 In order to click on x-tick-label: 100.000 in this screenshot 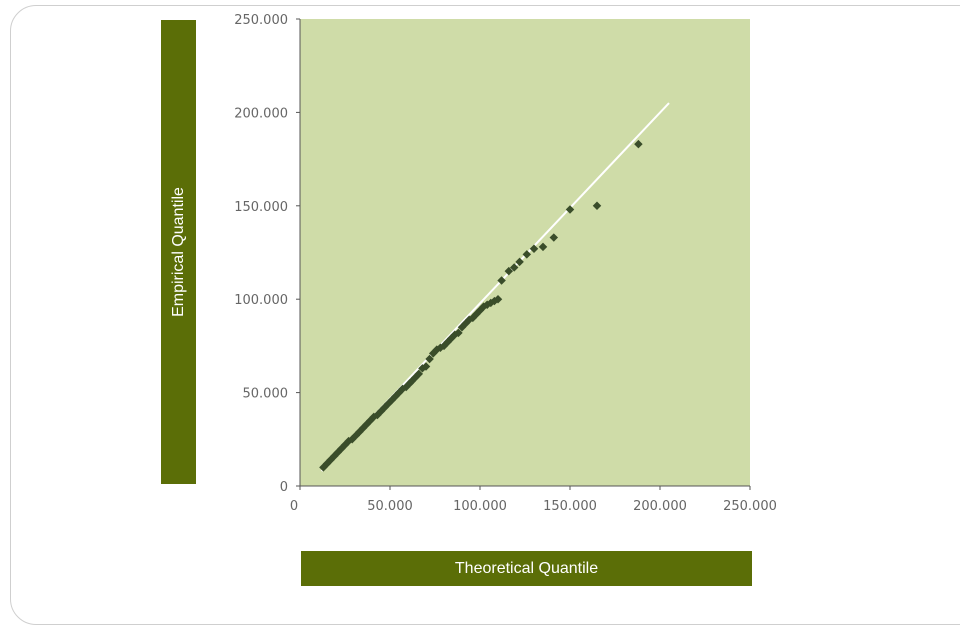, I will do `click(480, 506)`.